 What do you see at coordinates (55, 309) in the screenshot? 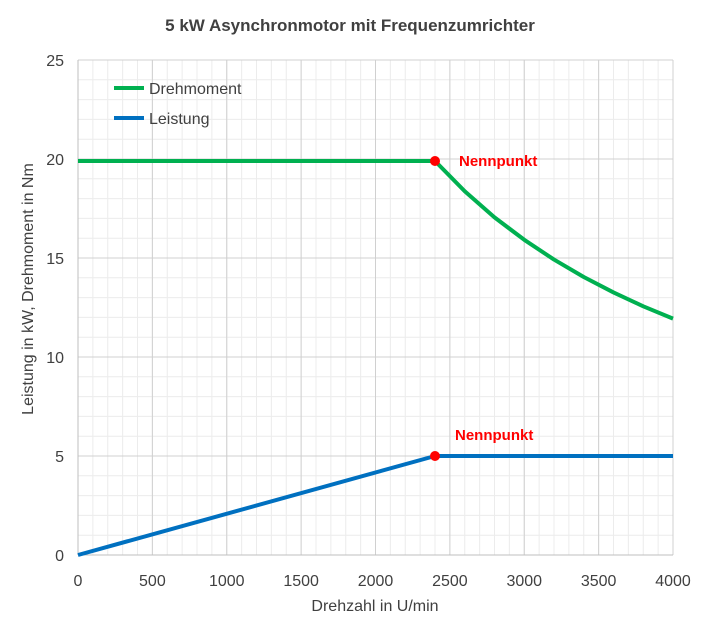
I see `y-tick-labels: 0 5 10 15 20 25` at bounding box center [55, 309].